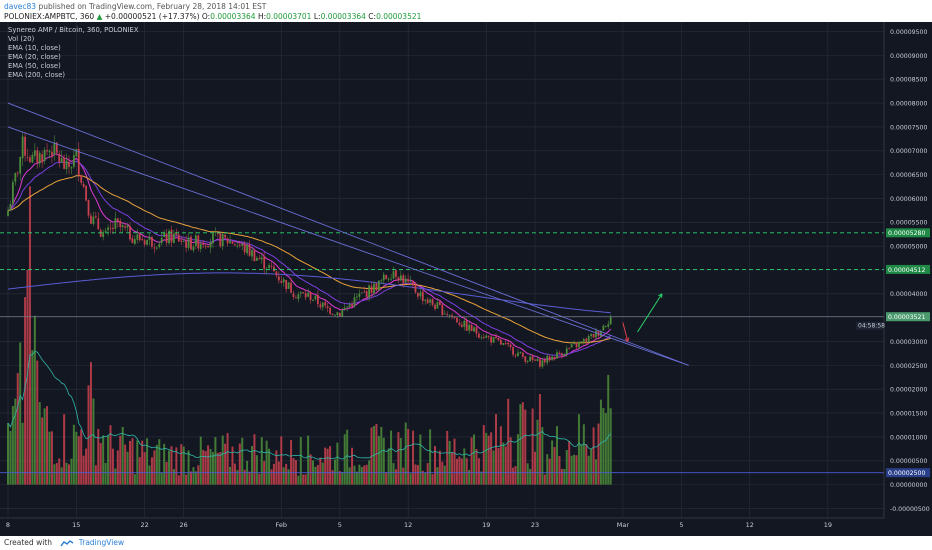 This screenshot has height=550, width=932. What do you see at coordinates (650, 313) in the screenshot?
I see `green-arrow` at bounding box center [650, 313].